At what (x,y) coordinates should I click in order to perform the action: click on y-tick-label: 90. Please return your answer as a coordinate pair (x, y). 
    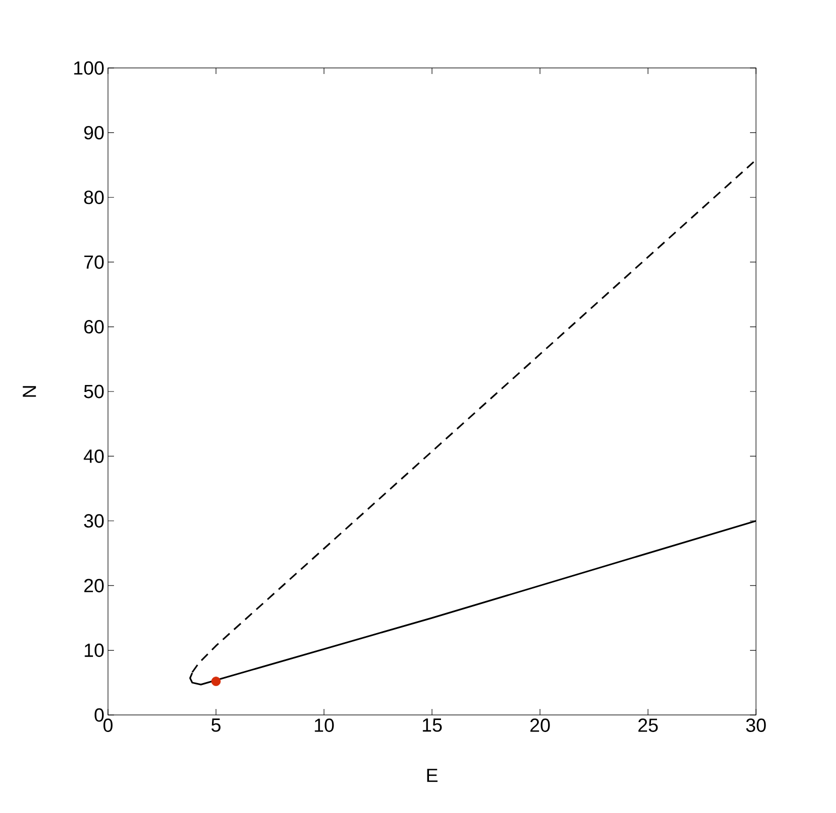
    Looking at the image, I should click on (94, 133).